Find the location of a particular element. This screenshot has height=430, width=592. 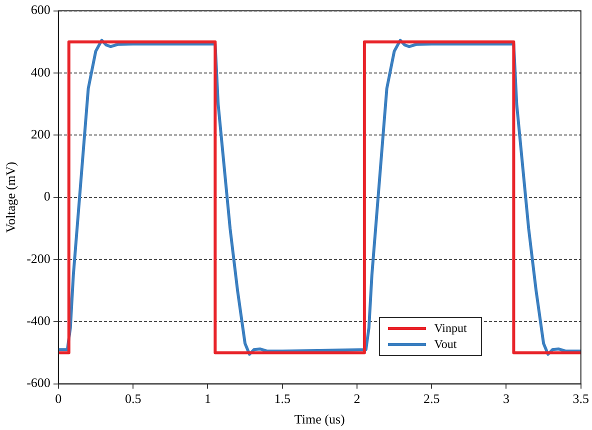

y-axis-title: Voltage (mV) is located at coordinates (10, 197).